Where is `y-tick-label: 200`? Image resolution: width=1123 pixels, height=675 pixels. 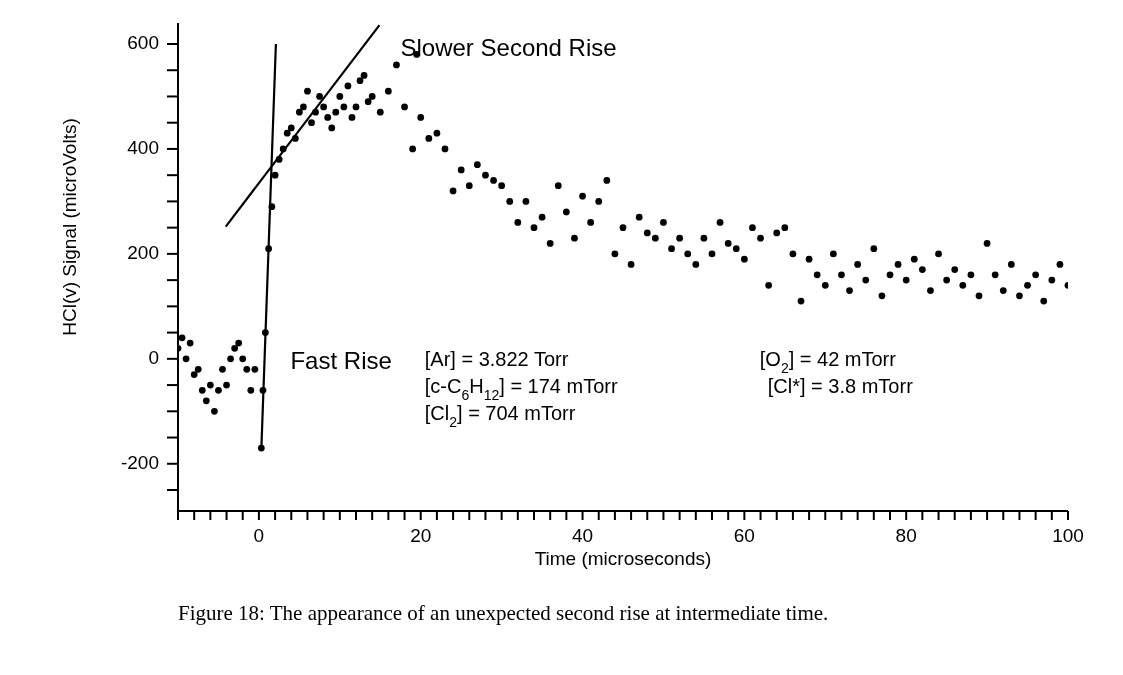 y-tick-label: 200 is located at coordinates (143, 252).